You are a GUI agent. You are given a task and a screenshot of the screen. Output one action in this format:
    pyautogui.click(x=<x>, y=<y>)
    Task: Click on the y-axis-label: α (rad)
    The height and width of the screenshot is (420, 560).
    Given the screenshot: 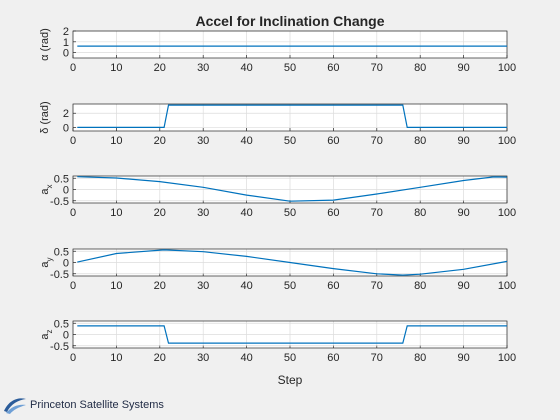 What is the action you would take?
    pyautogui.click(x=45, y=44)
    